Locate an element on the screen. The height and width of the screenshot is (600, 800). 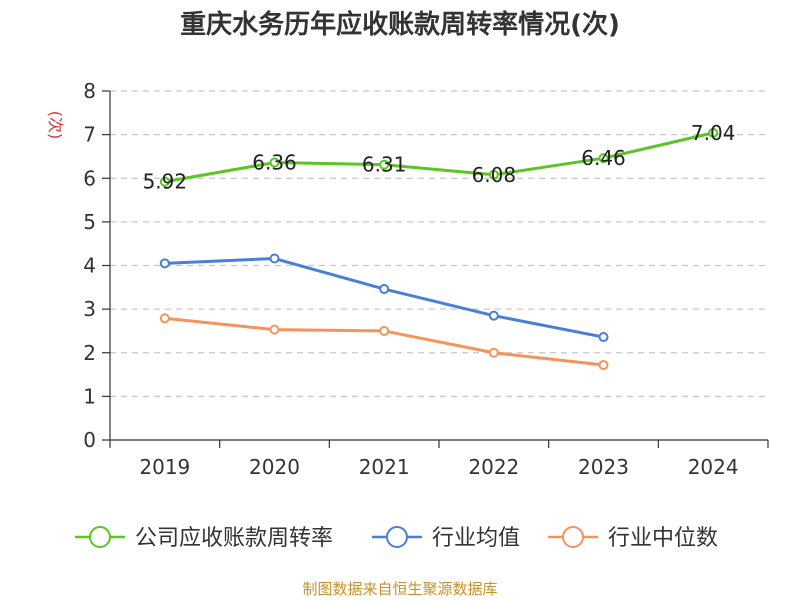
legend: 公司应收账款周转率 行业均值 行业中位数 is located at coordinates (396, 538).